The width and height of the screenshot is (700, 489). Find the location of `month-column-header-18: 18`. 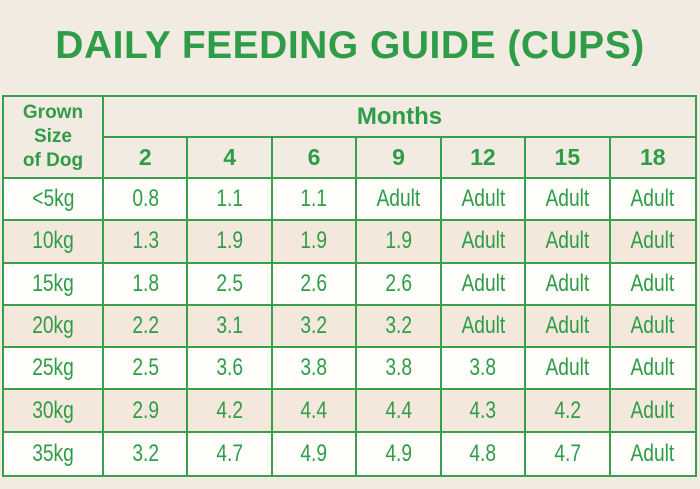

month-column-header-18: 18 is located at coordinates (652, 158).